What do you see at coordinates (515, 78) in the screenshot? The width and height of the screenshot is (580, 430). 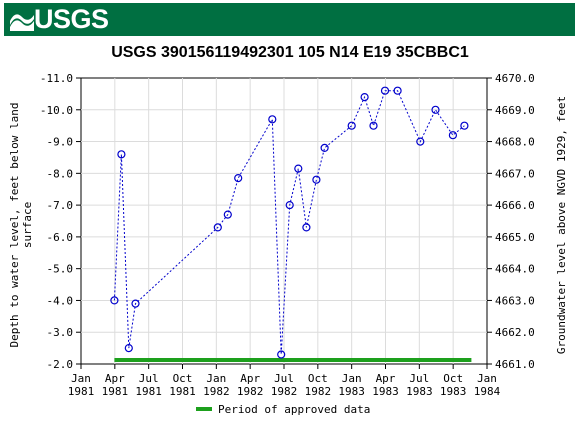 I see `y-tick-label-right: 4670.0` at bounding box center [515, 78].